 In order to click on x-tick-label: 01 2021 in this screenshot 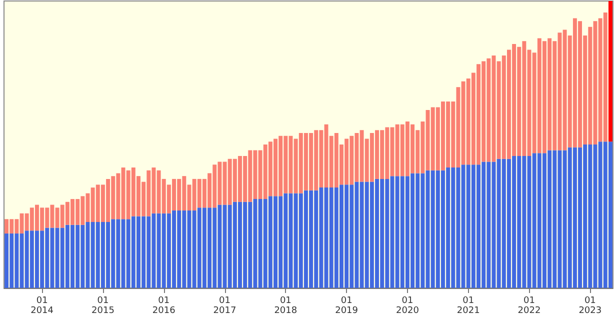, I will do `click(468, 306)`.